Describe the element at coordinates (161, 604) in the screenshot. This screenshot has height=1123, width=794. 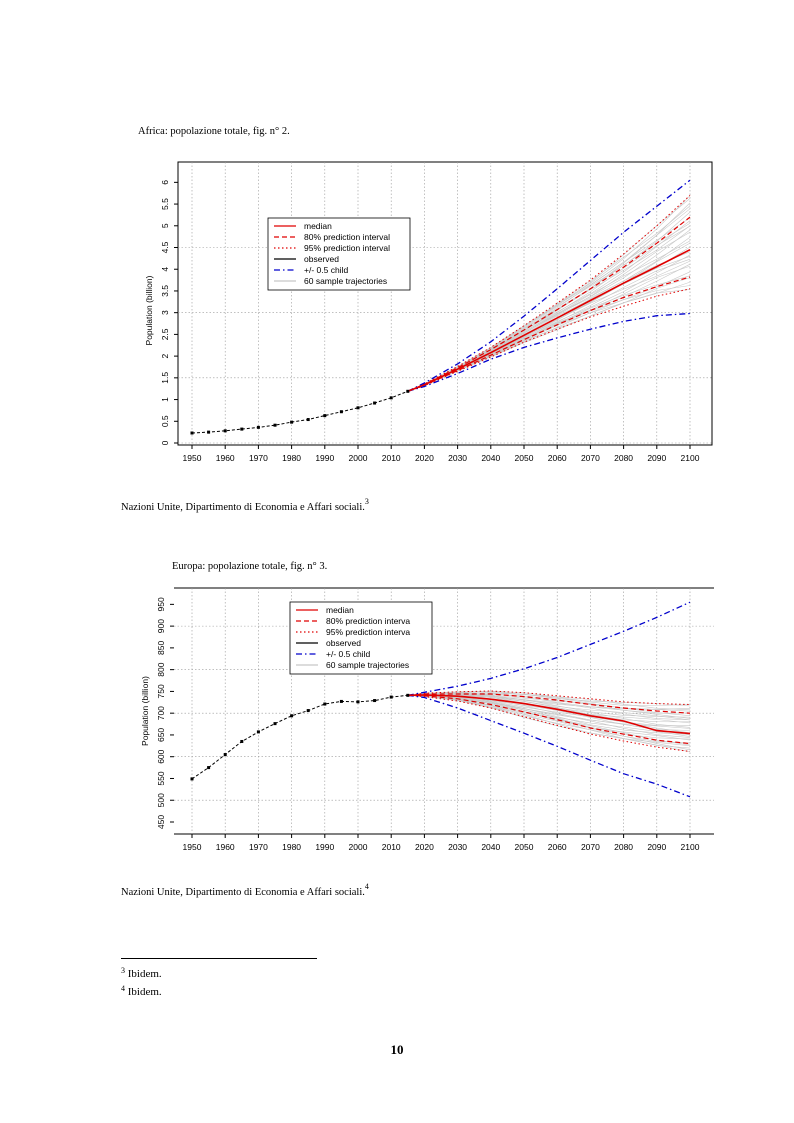
I see `y-tick-label: 950` at that location.